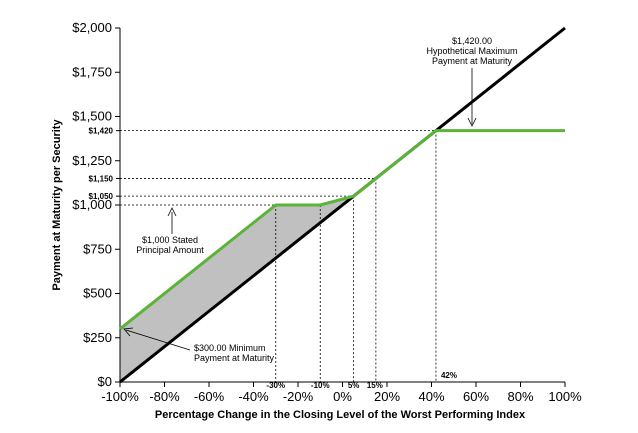 This screenshot has width=638, height=433. I want to click on x-tick-label: 40%, so click(431, 396).